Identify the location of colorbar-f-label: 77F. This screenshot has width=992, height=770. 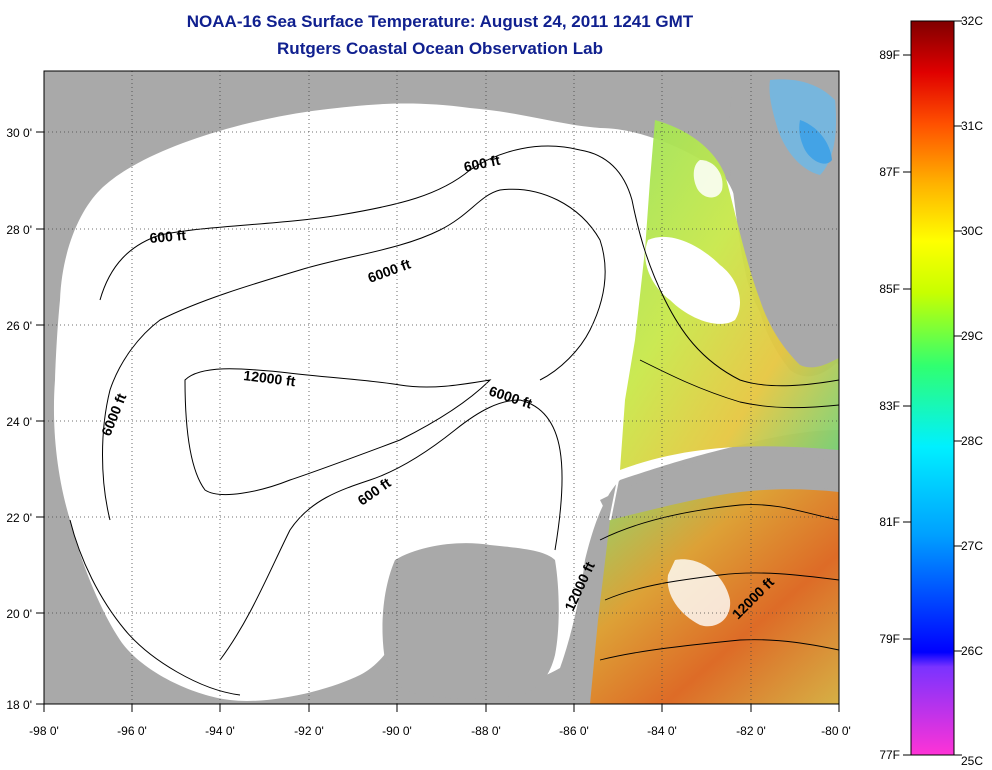
(889, 755).